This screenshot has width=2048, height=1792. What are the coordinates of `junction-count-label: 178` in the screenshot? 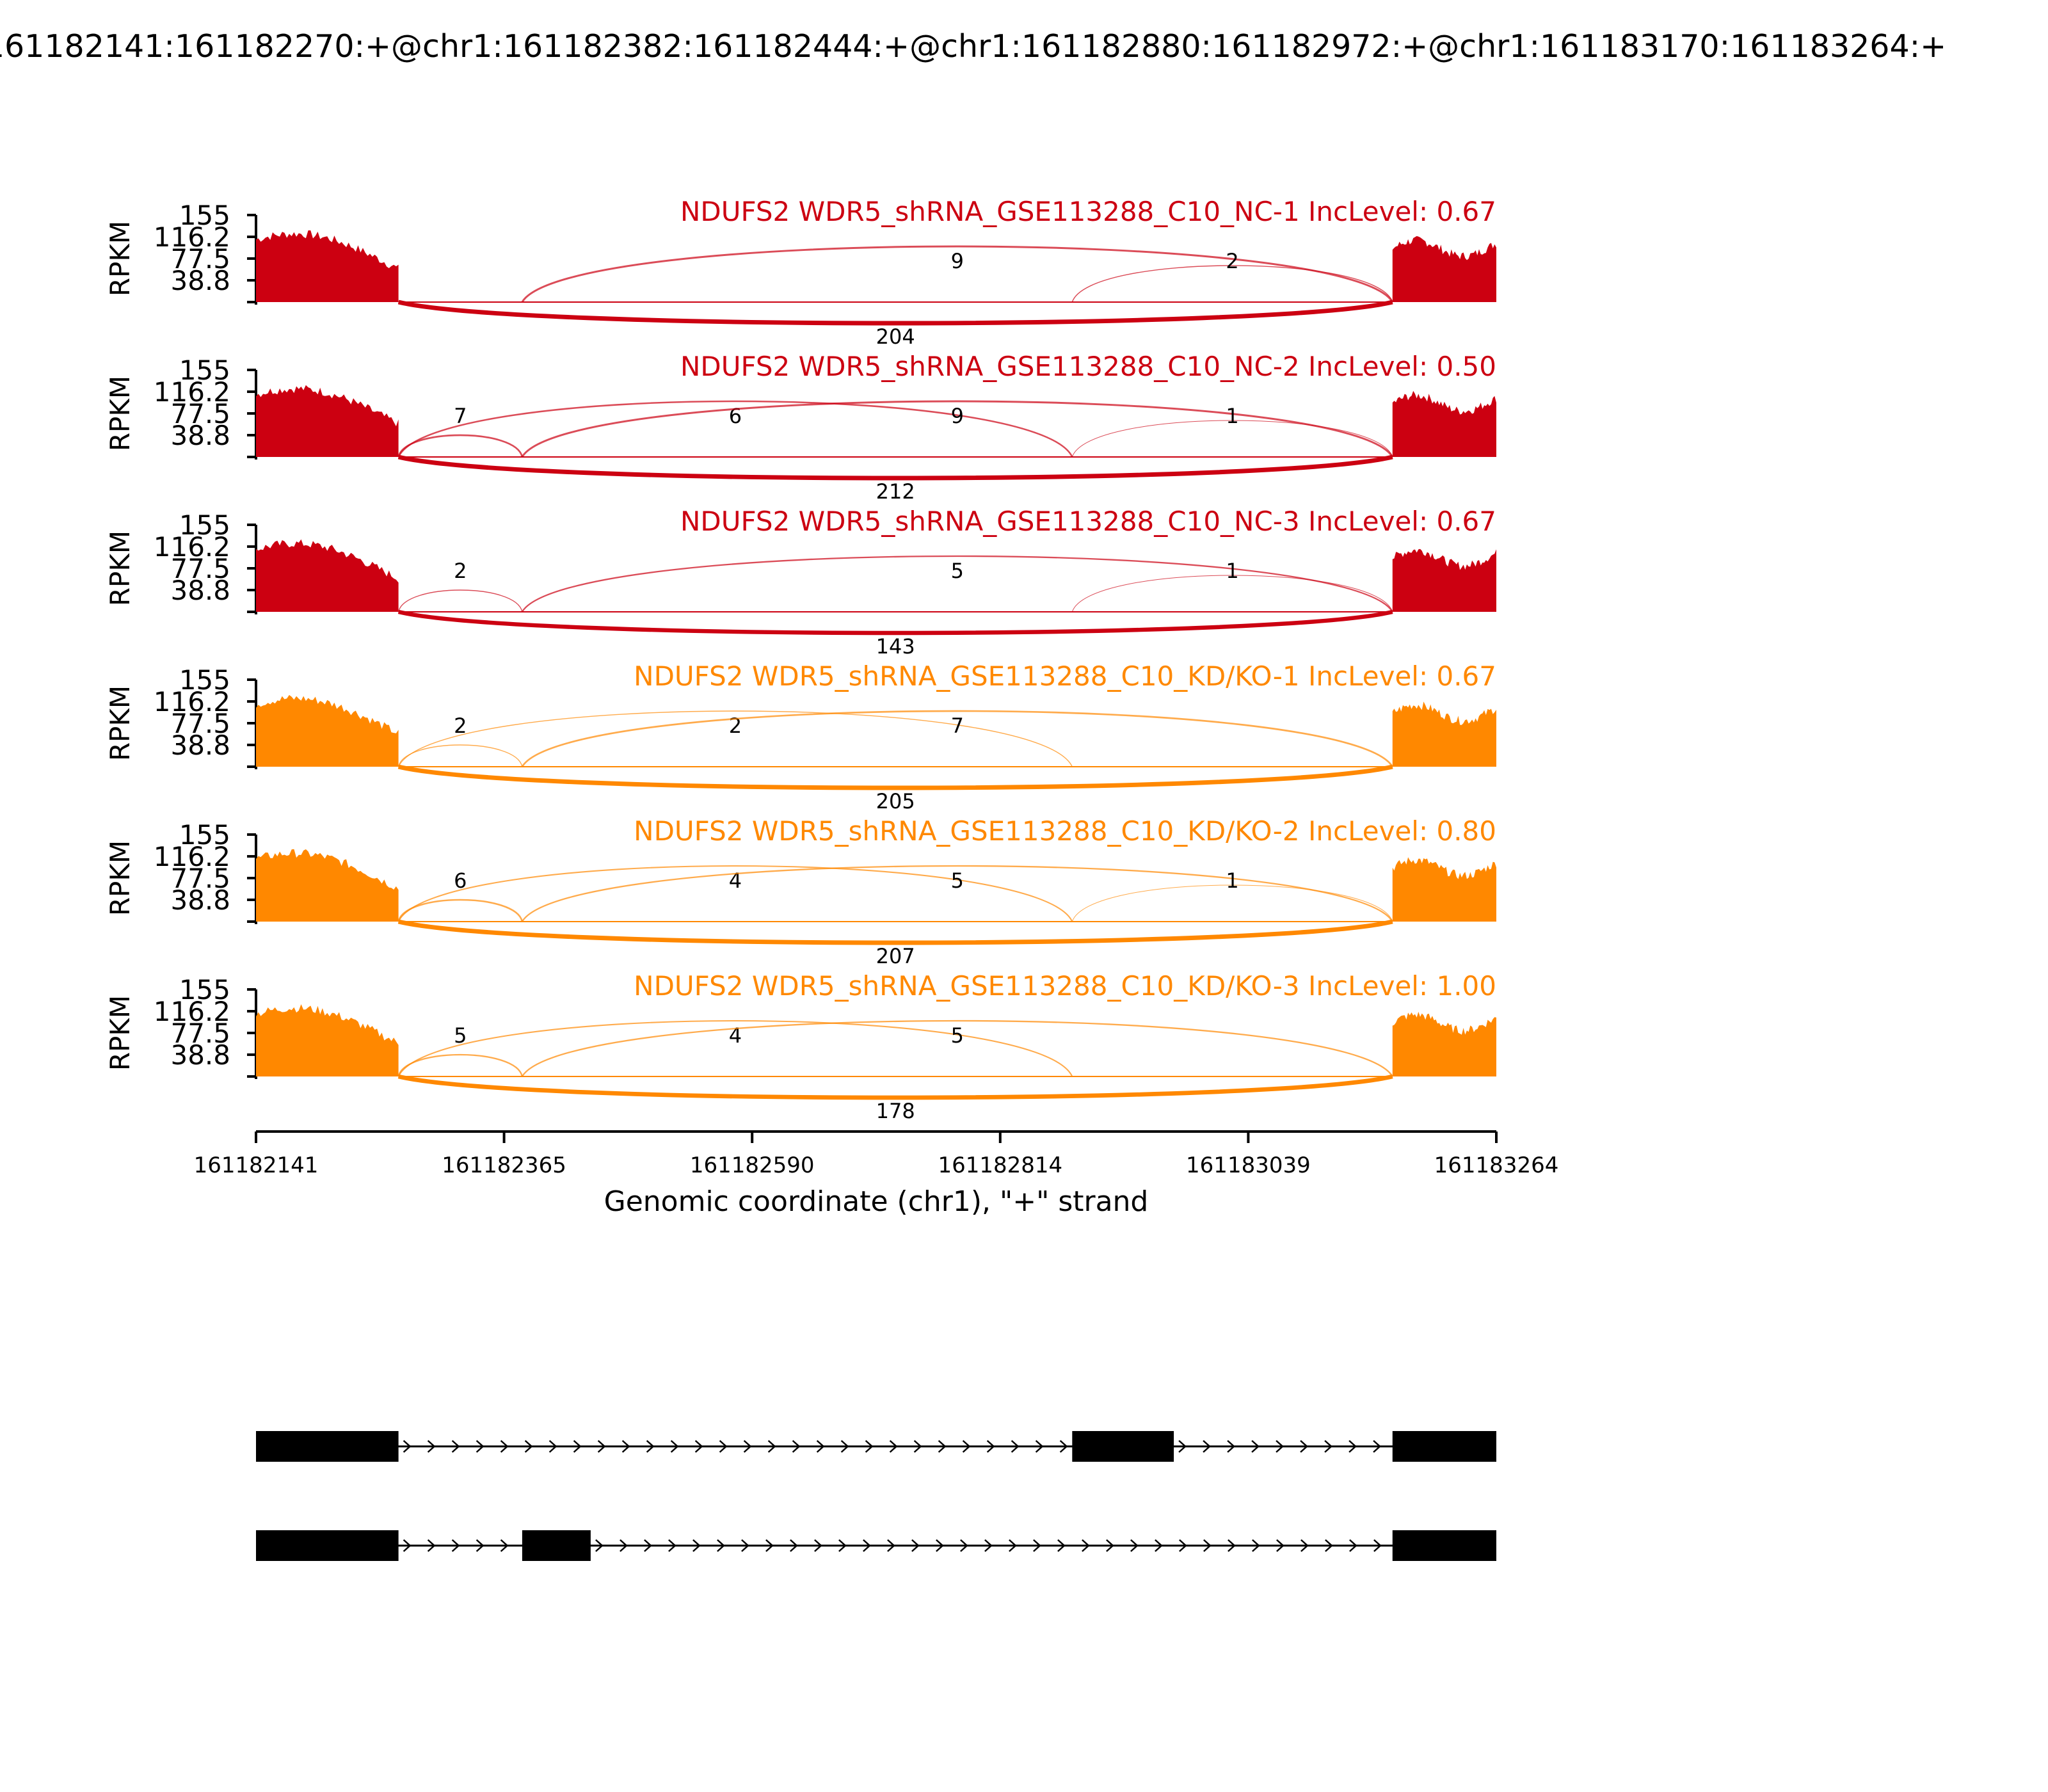 It's located at (895, 1111).